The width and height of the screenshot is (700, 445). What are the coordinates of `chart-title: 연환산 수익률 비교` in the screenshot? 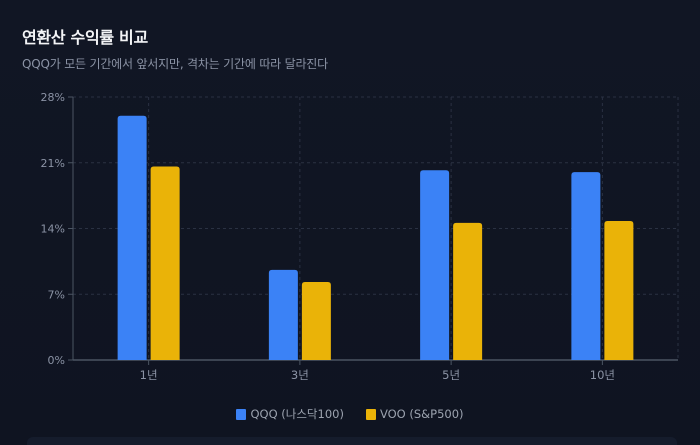 It's located at (85, 37).